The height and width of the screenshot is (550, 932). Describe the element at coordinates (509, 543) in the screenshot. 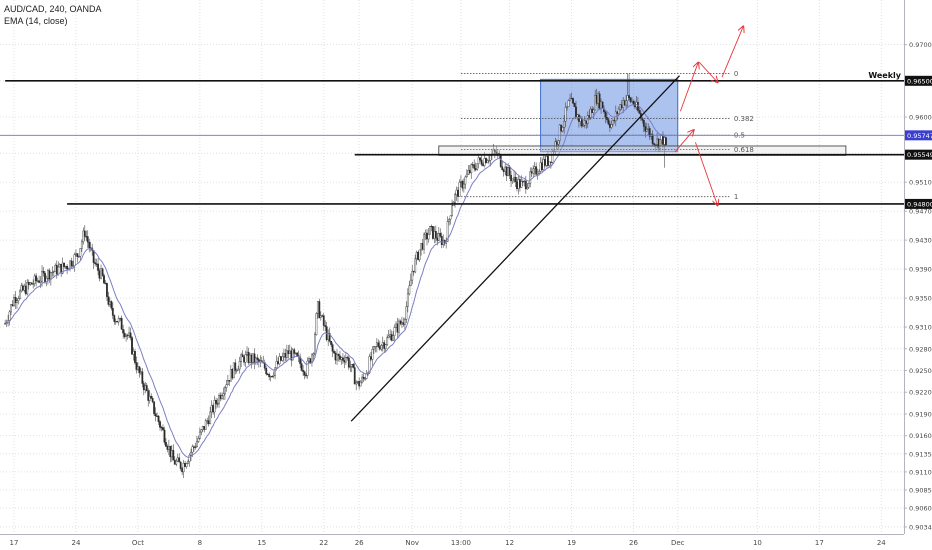

I see `time-tick-label: 12` at that location.